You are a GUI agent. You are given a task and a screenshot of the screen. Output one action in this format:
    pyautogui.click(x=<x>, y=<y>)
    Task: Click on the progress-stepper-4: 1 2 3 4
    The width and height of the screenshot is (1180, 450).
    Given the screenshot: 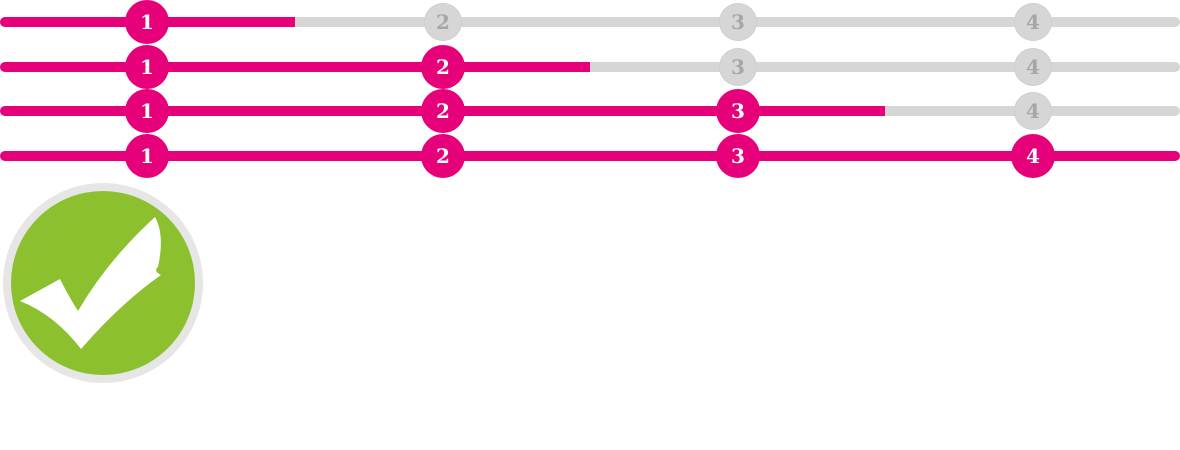 What is the action you would take?
    pyautogui.click(x=590, y=156)
    